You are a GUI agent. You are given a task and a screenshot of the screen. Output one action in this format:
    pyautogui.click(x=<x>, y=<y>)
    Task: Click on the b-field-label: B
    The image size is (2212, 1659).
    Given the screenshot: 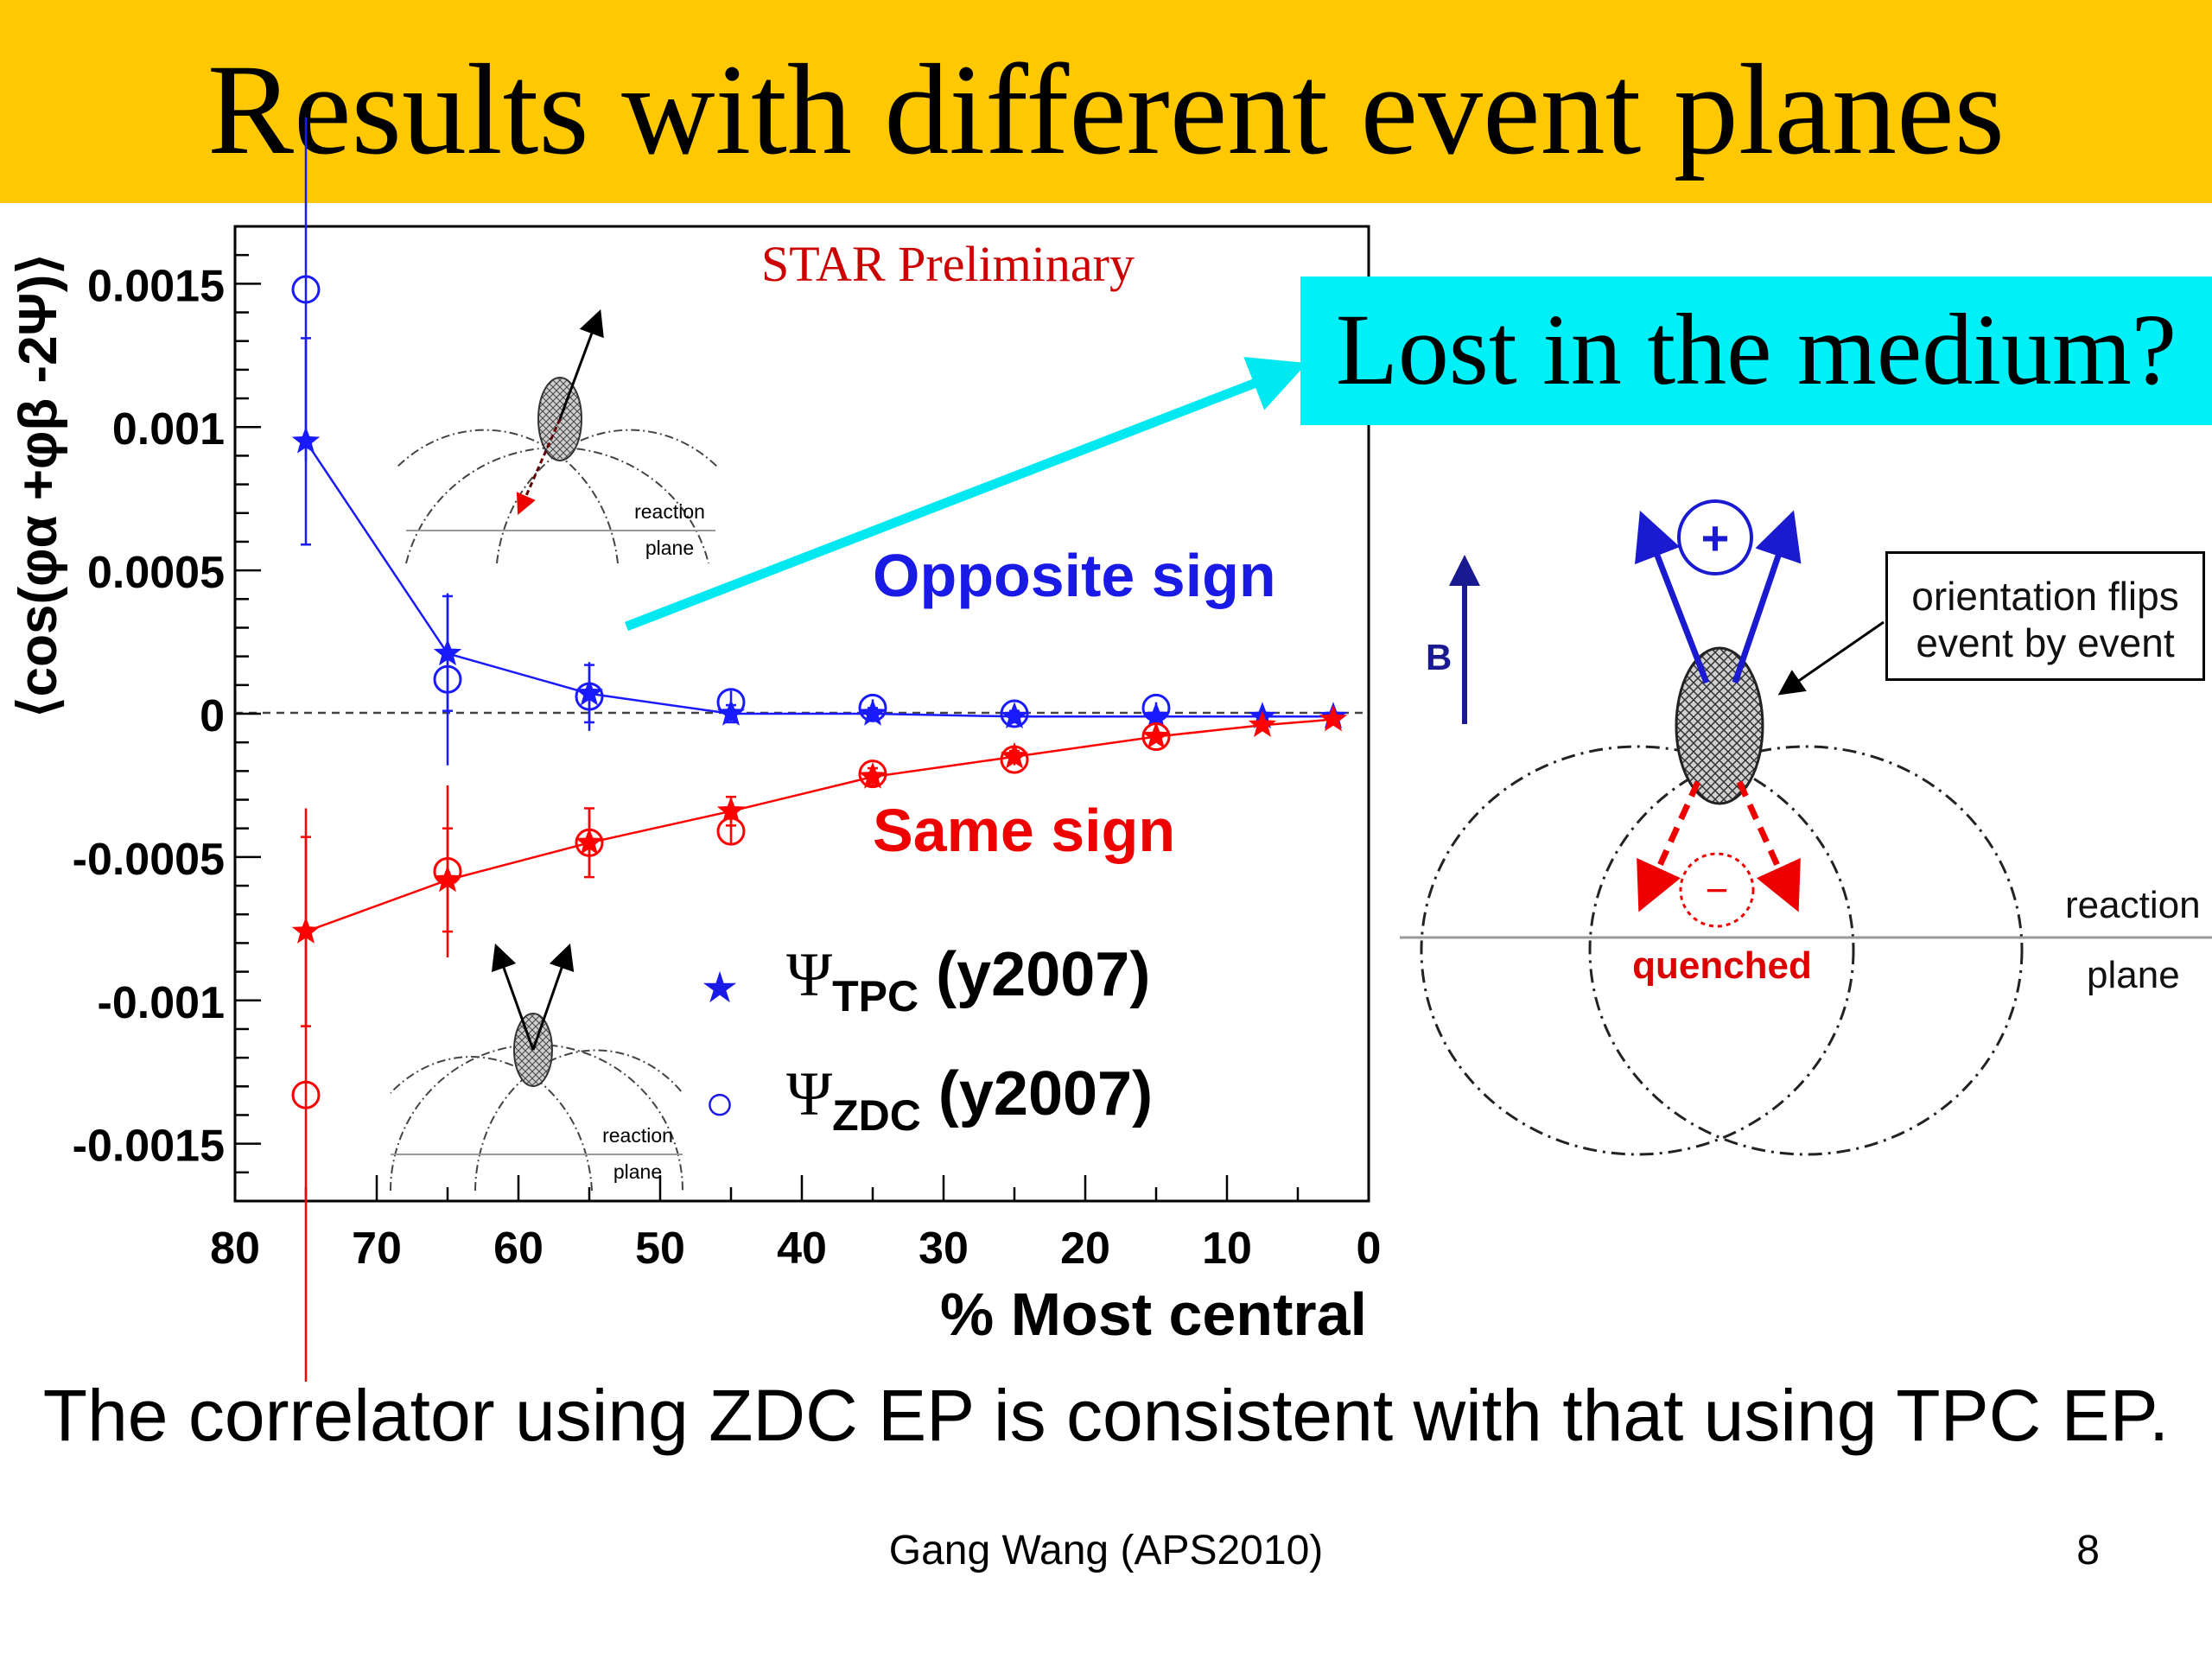 What is the action you would take?
    pyautogui.click(x=1439, y=657)
    